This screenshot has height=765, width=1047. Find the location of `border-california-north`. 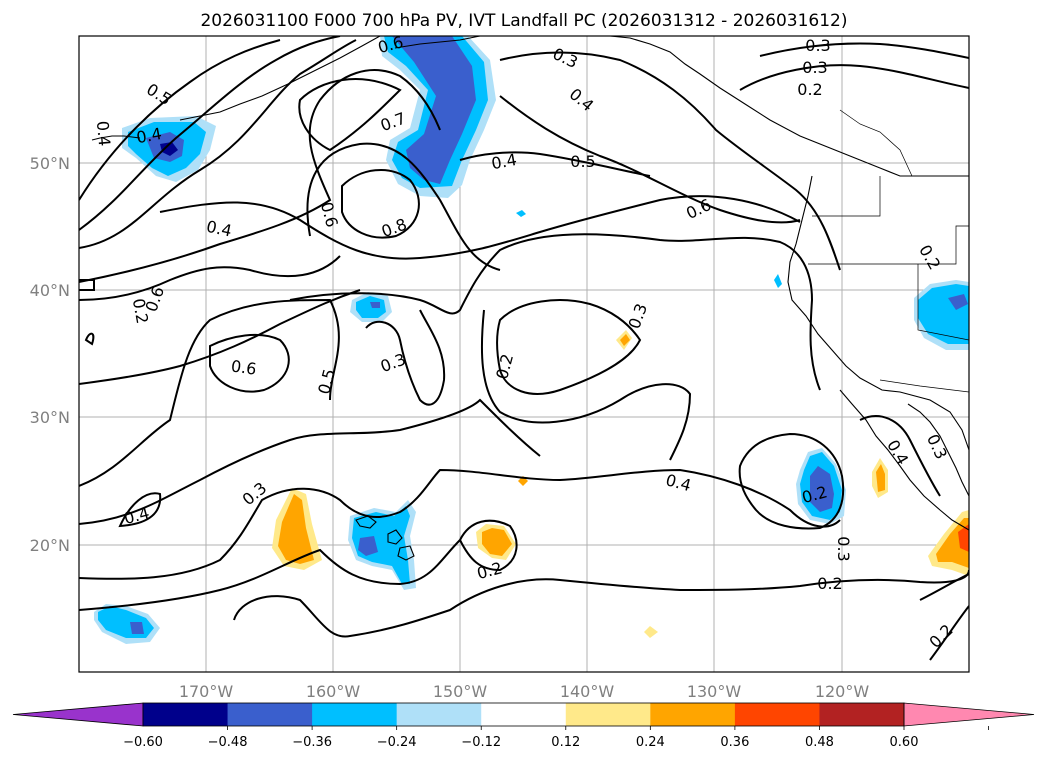

border-california-north is located at coordinates (888, 245).